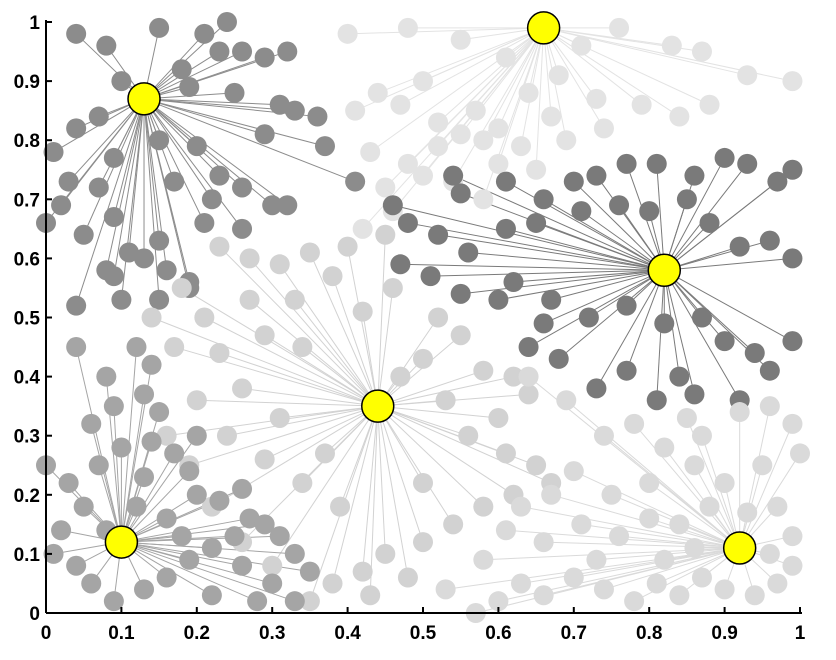 This screenshot has height=660, width=836. What do you see at coordinates (664, 270) in the screenshot?
I see `cluster-center-point` at bounding box center [664, 270].